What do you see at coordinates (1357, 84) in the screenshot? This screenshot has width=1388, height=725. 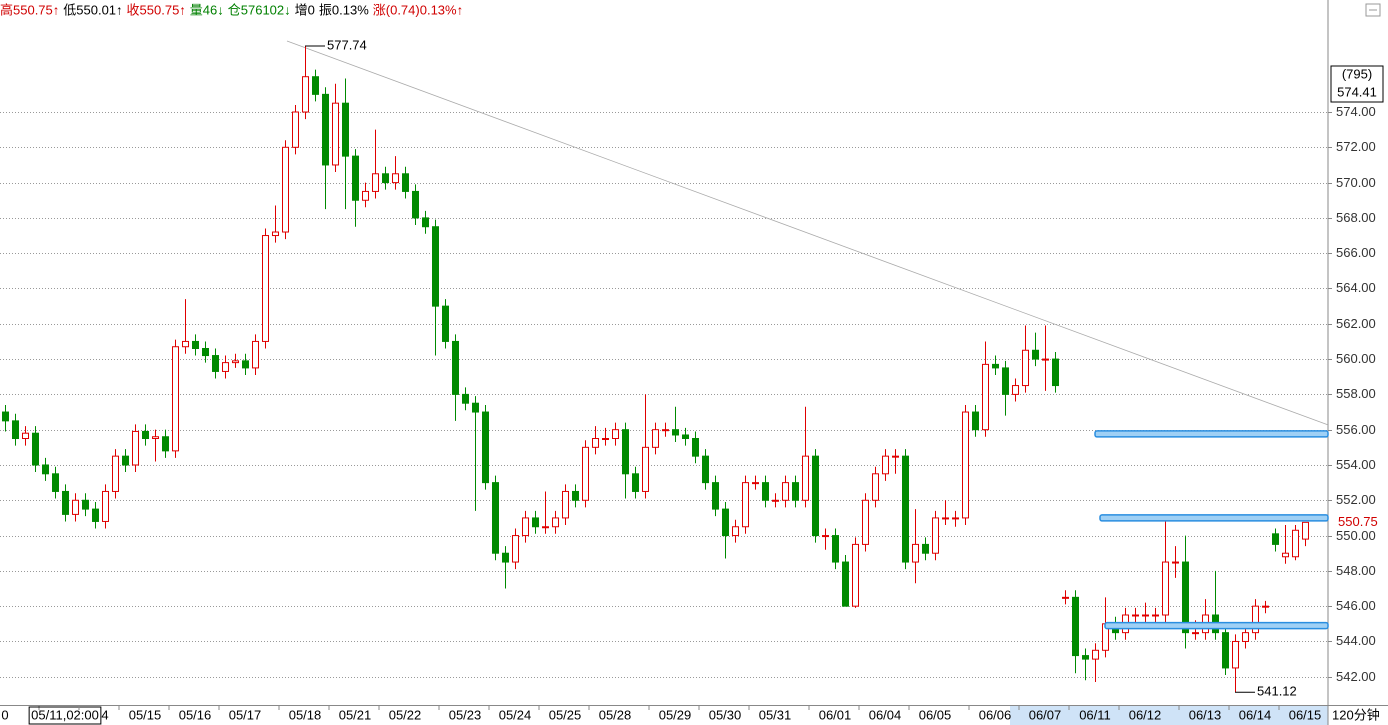 I see `cursor-box` at bounding box center [1357, 84].